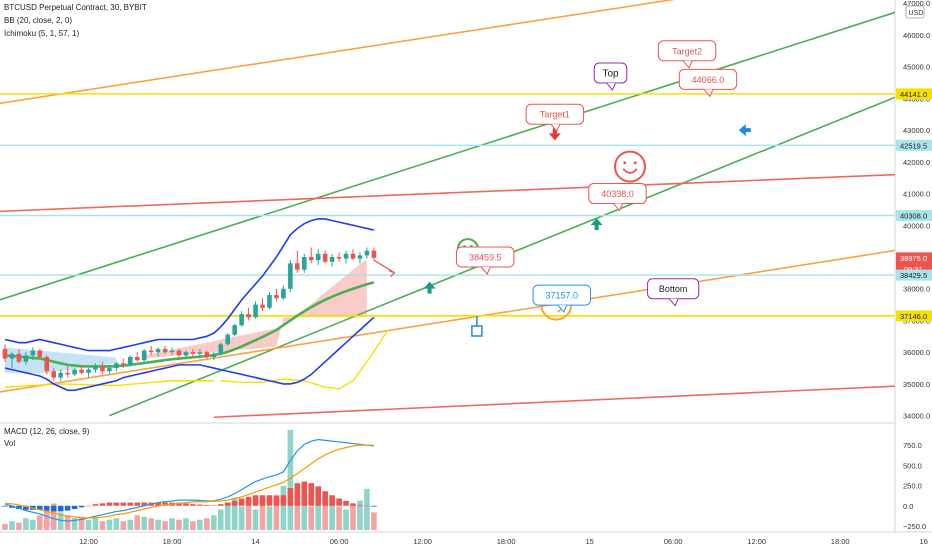  What do you see at coordinates (916, 225) in the screenshot?
I see `price-tick-label: 40000.0` at bounding box center [916, 225].